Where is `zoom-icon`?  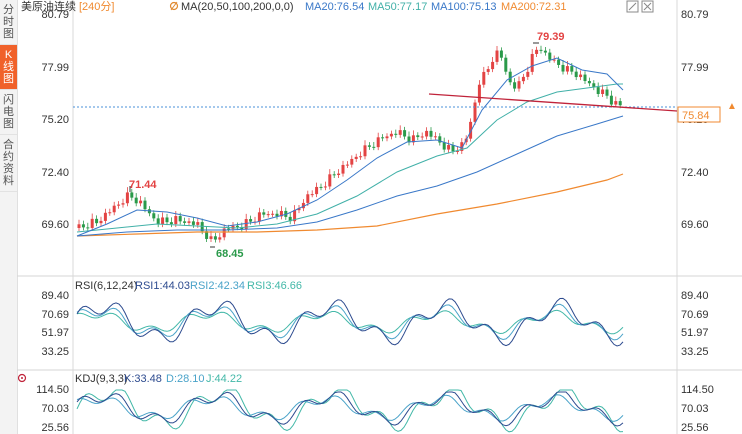 zoom-icon is located at coordinates (632, 6).